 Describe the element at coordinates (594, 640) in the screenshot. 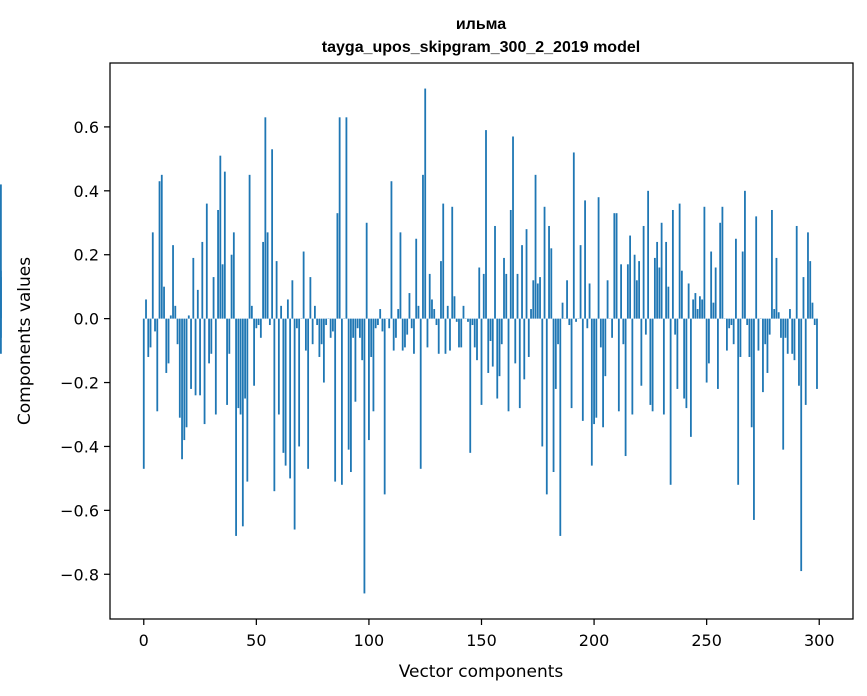

I see `x-tick-label: 200` at that location.